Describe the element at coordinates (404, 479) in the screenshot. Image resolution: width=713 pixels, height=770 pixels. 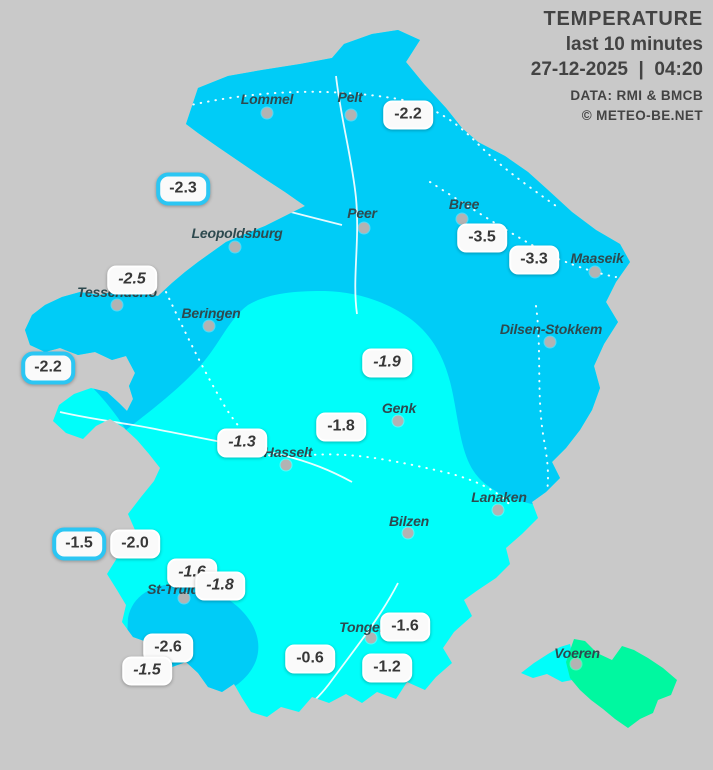
I see `dotted-road-hasselt-east` at that location.